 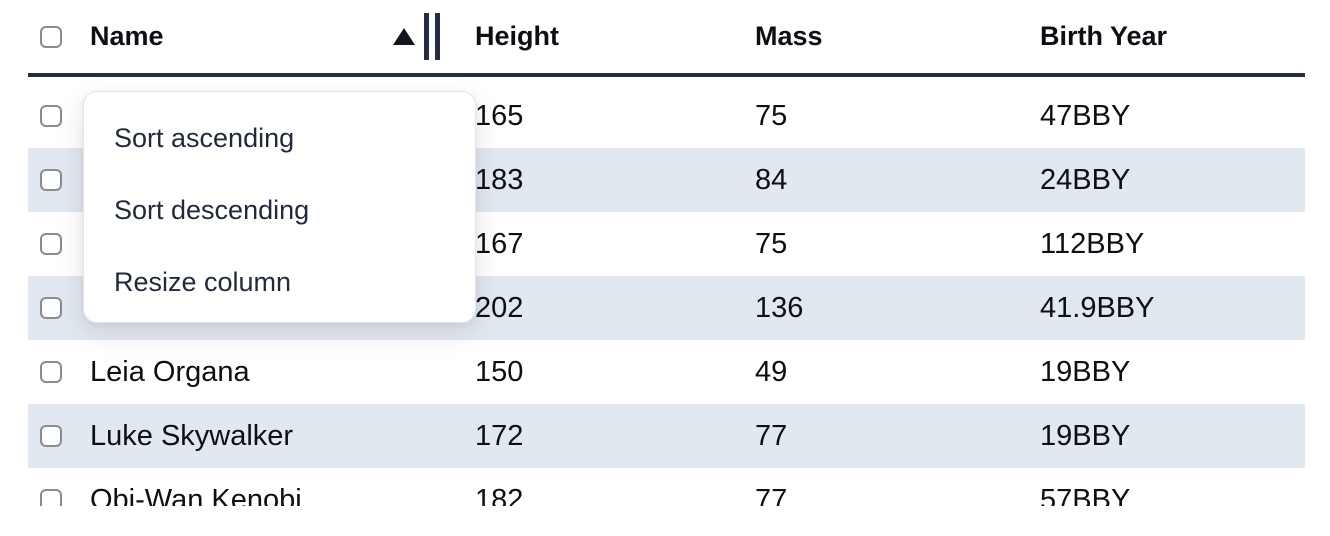 What do you see at coordinates (251, 36) in the screenshot?
I see `column-header-name: Name` at bounding box center [251, 36].